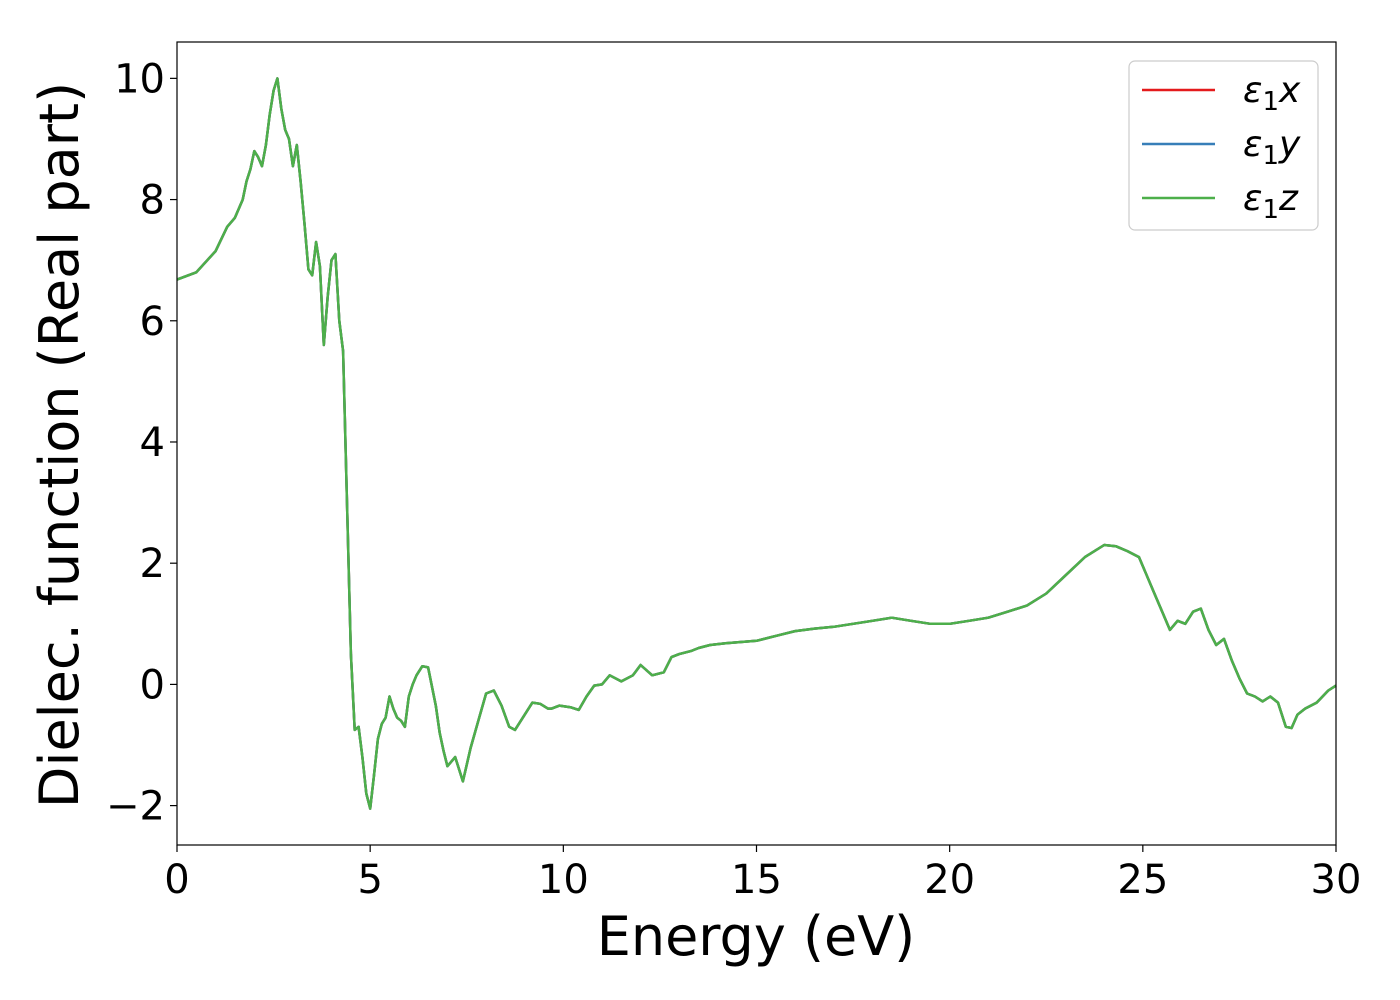 The height and width of the screenshot is (1000, 1400). I want to click on y-axis: −2 0 2 4 6 8 10, so click(141, 443).